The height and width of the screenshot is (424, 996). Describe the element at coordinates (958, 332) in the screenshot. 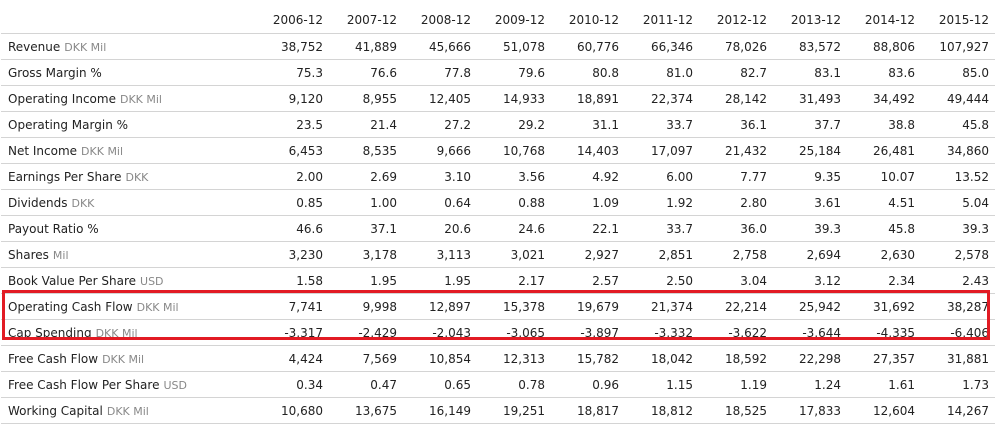

I see `value-cell: -6,406` at that location.